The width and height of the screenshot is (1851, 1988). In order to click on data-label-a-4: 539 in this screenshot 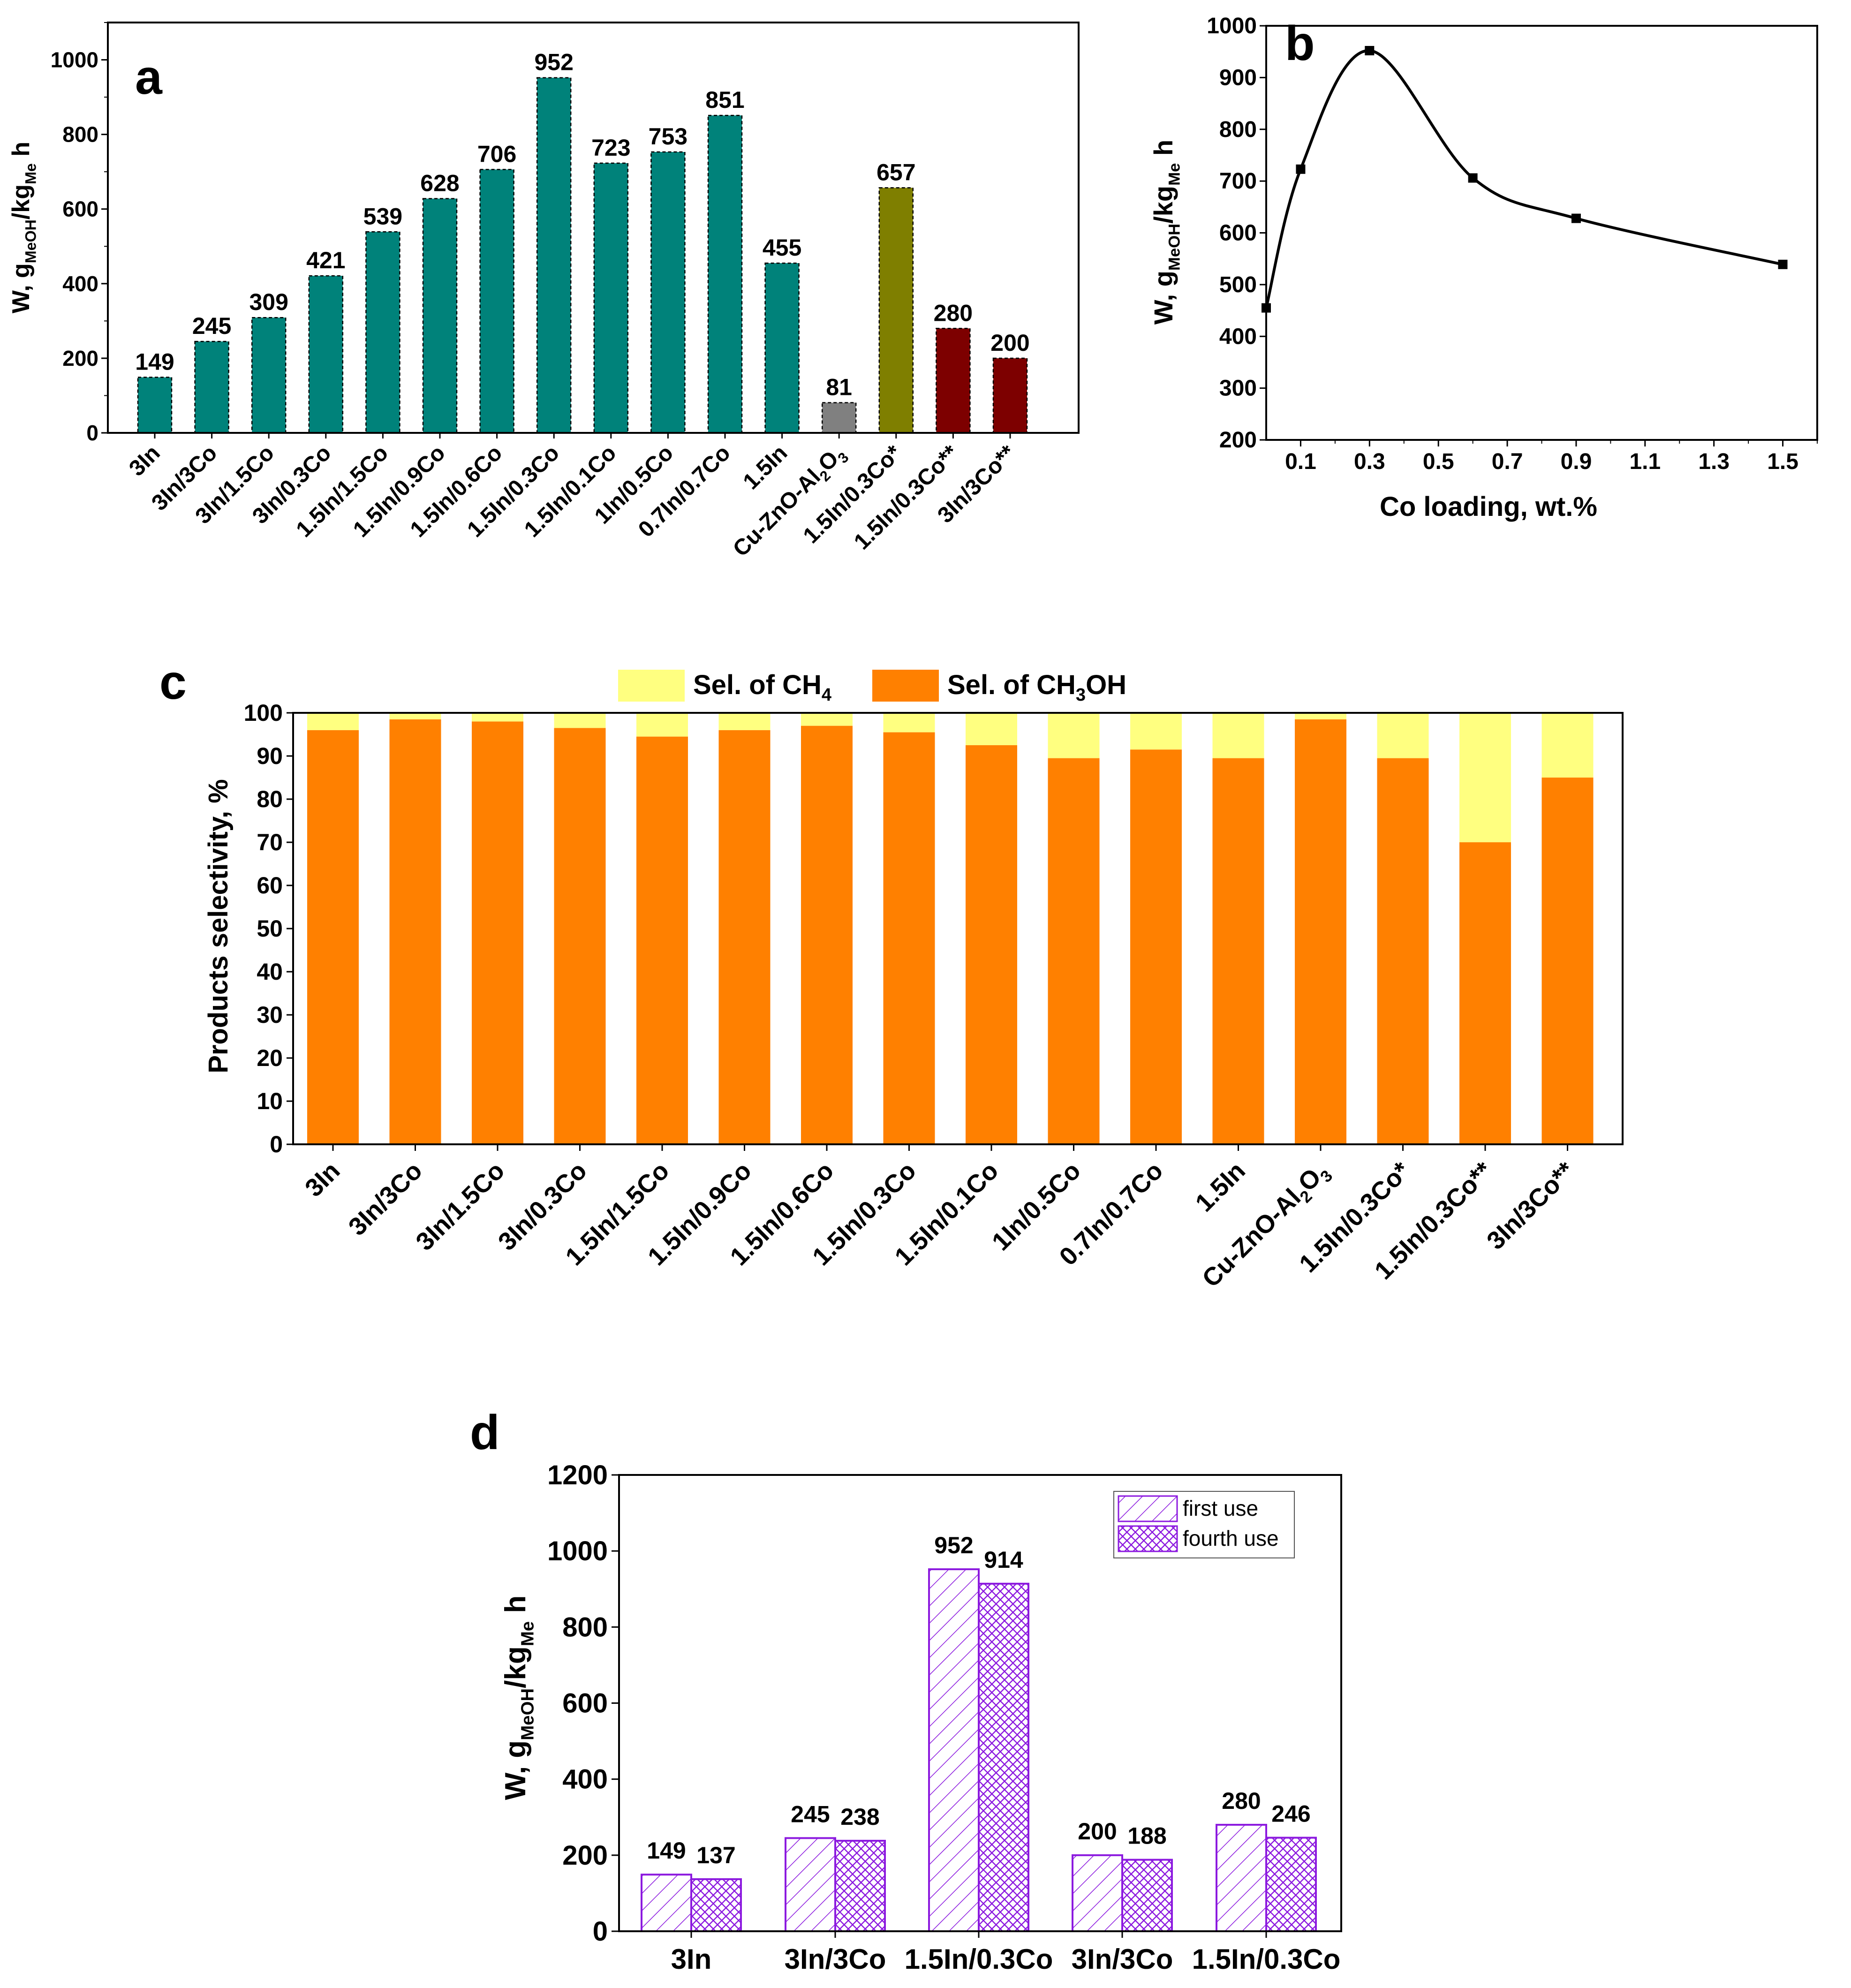, I will do `click(382, 216)`.